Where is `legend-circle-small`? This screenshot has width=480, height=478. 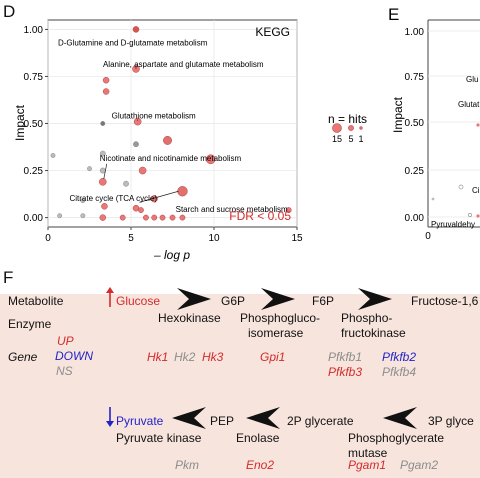
legend-circle-small is located at coordinates (361, 128).